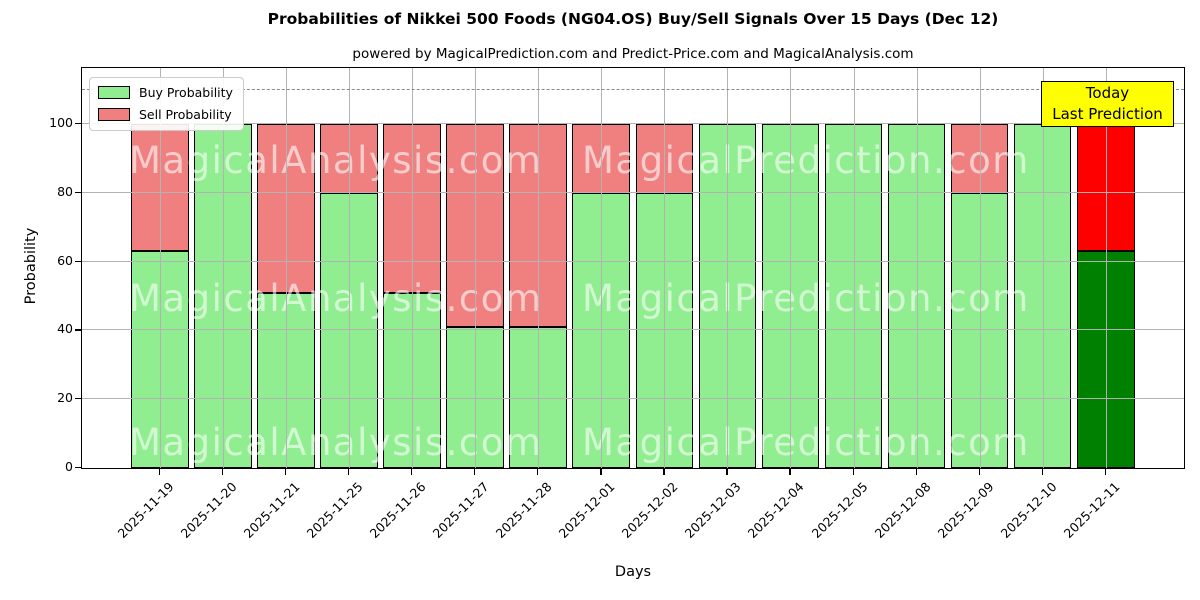  What do you see at coordinates (334, 510) in the screenshot?
I see `x-tick-label: 2025-11-25` at bounding box center [334, 510].